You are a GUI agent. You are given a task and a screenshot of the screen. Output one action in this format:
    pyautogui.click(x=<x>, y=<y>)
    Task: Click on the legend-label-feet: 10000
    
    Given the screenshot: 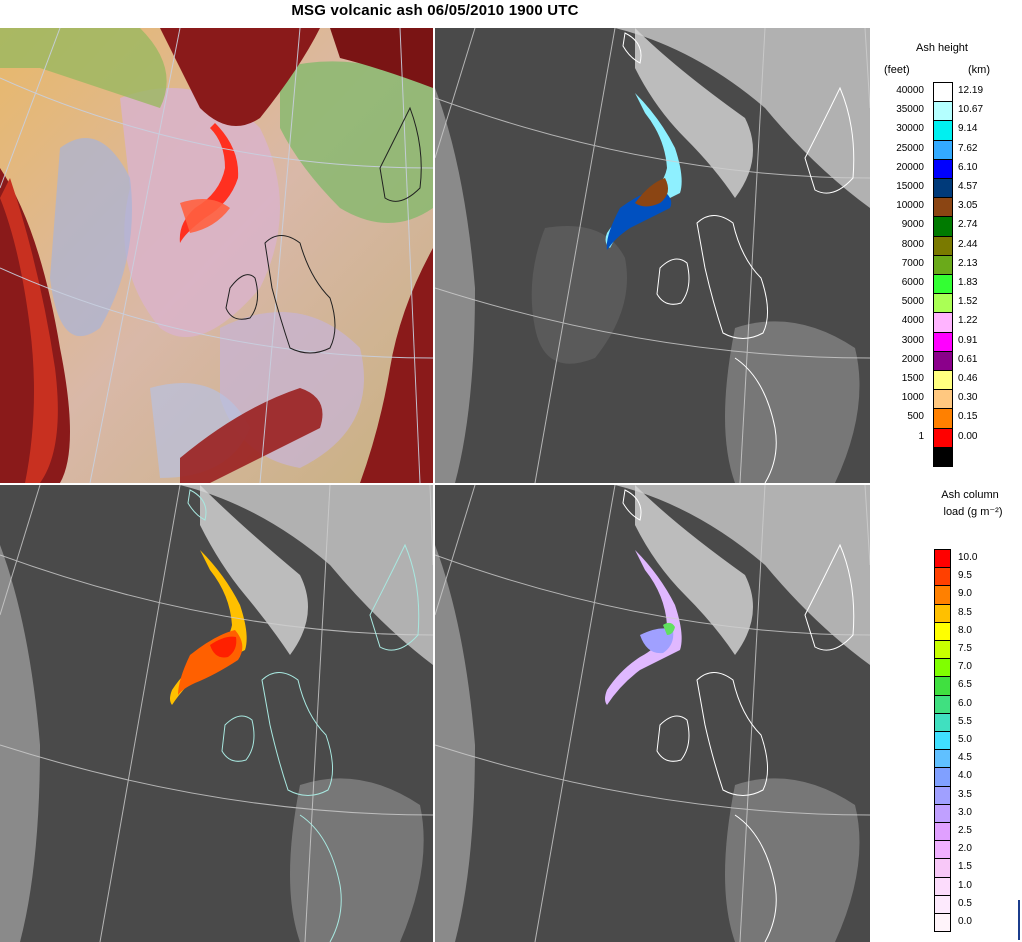 What is the action you would take?
    pyautogui.click(x=910, y=206)
    